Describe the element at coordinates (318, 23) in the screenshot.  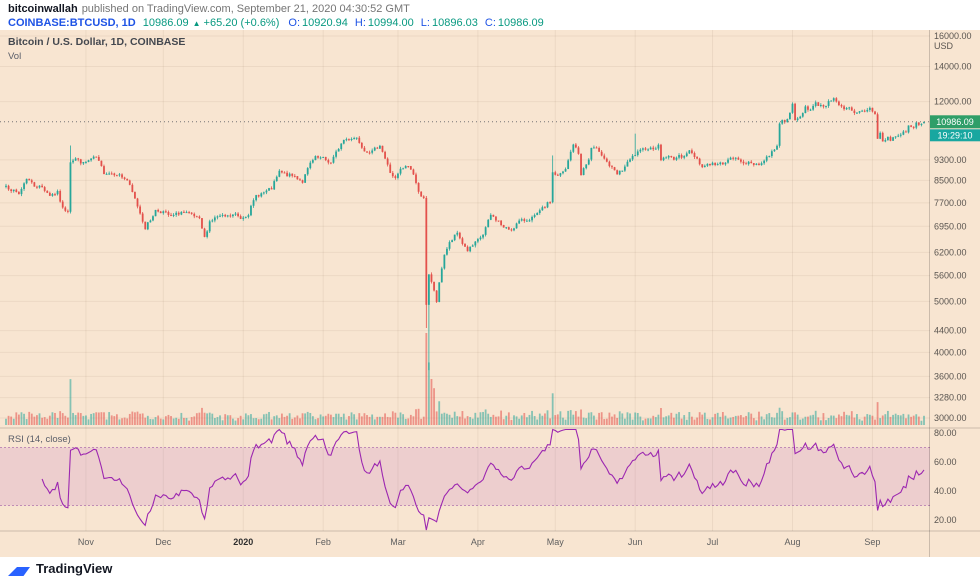
I see `ohlc-open: O: 10920.94` at that location.